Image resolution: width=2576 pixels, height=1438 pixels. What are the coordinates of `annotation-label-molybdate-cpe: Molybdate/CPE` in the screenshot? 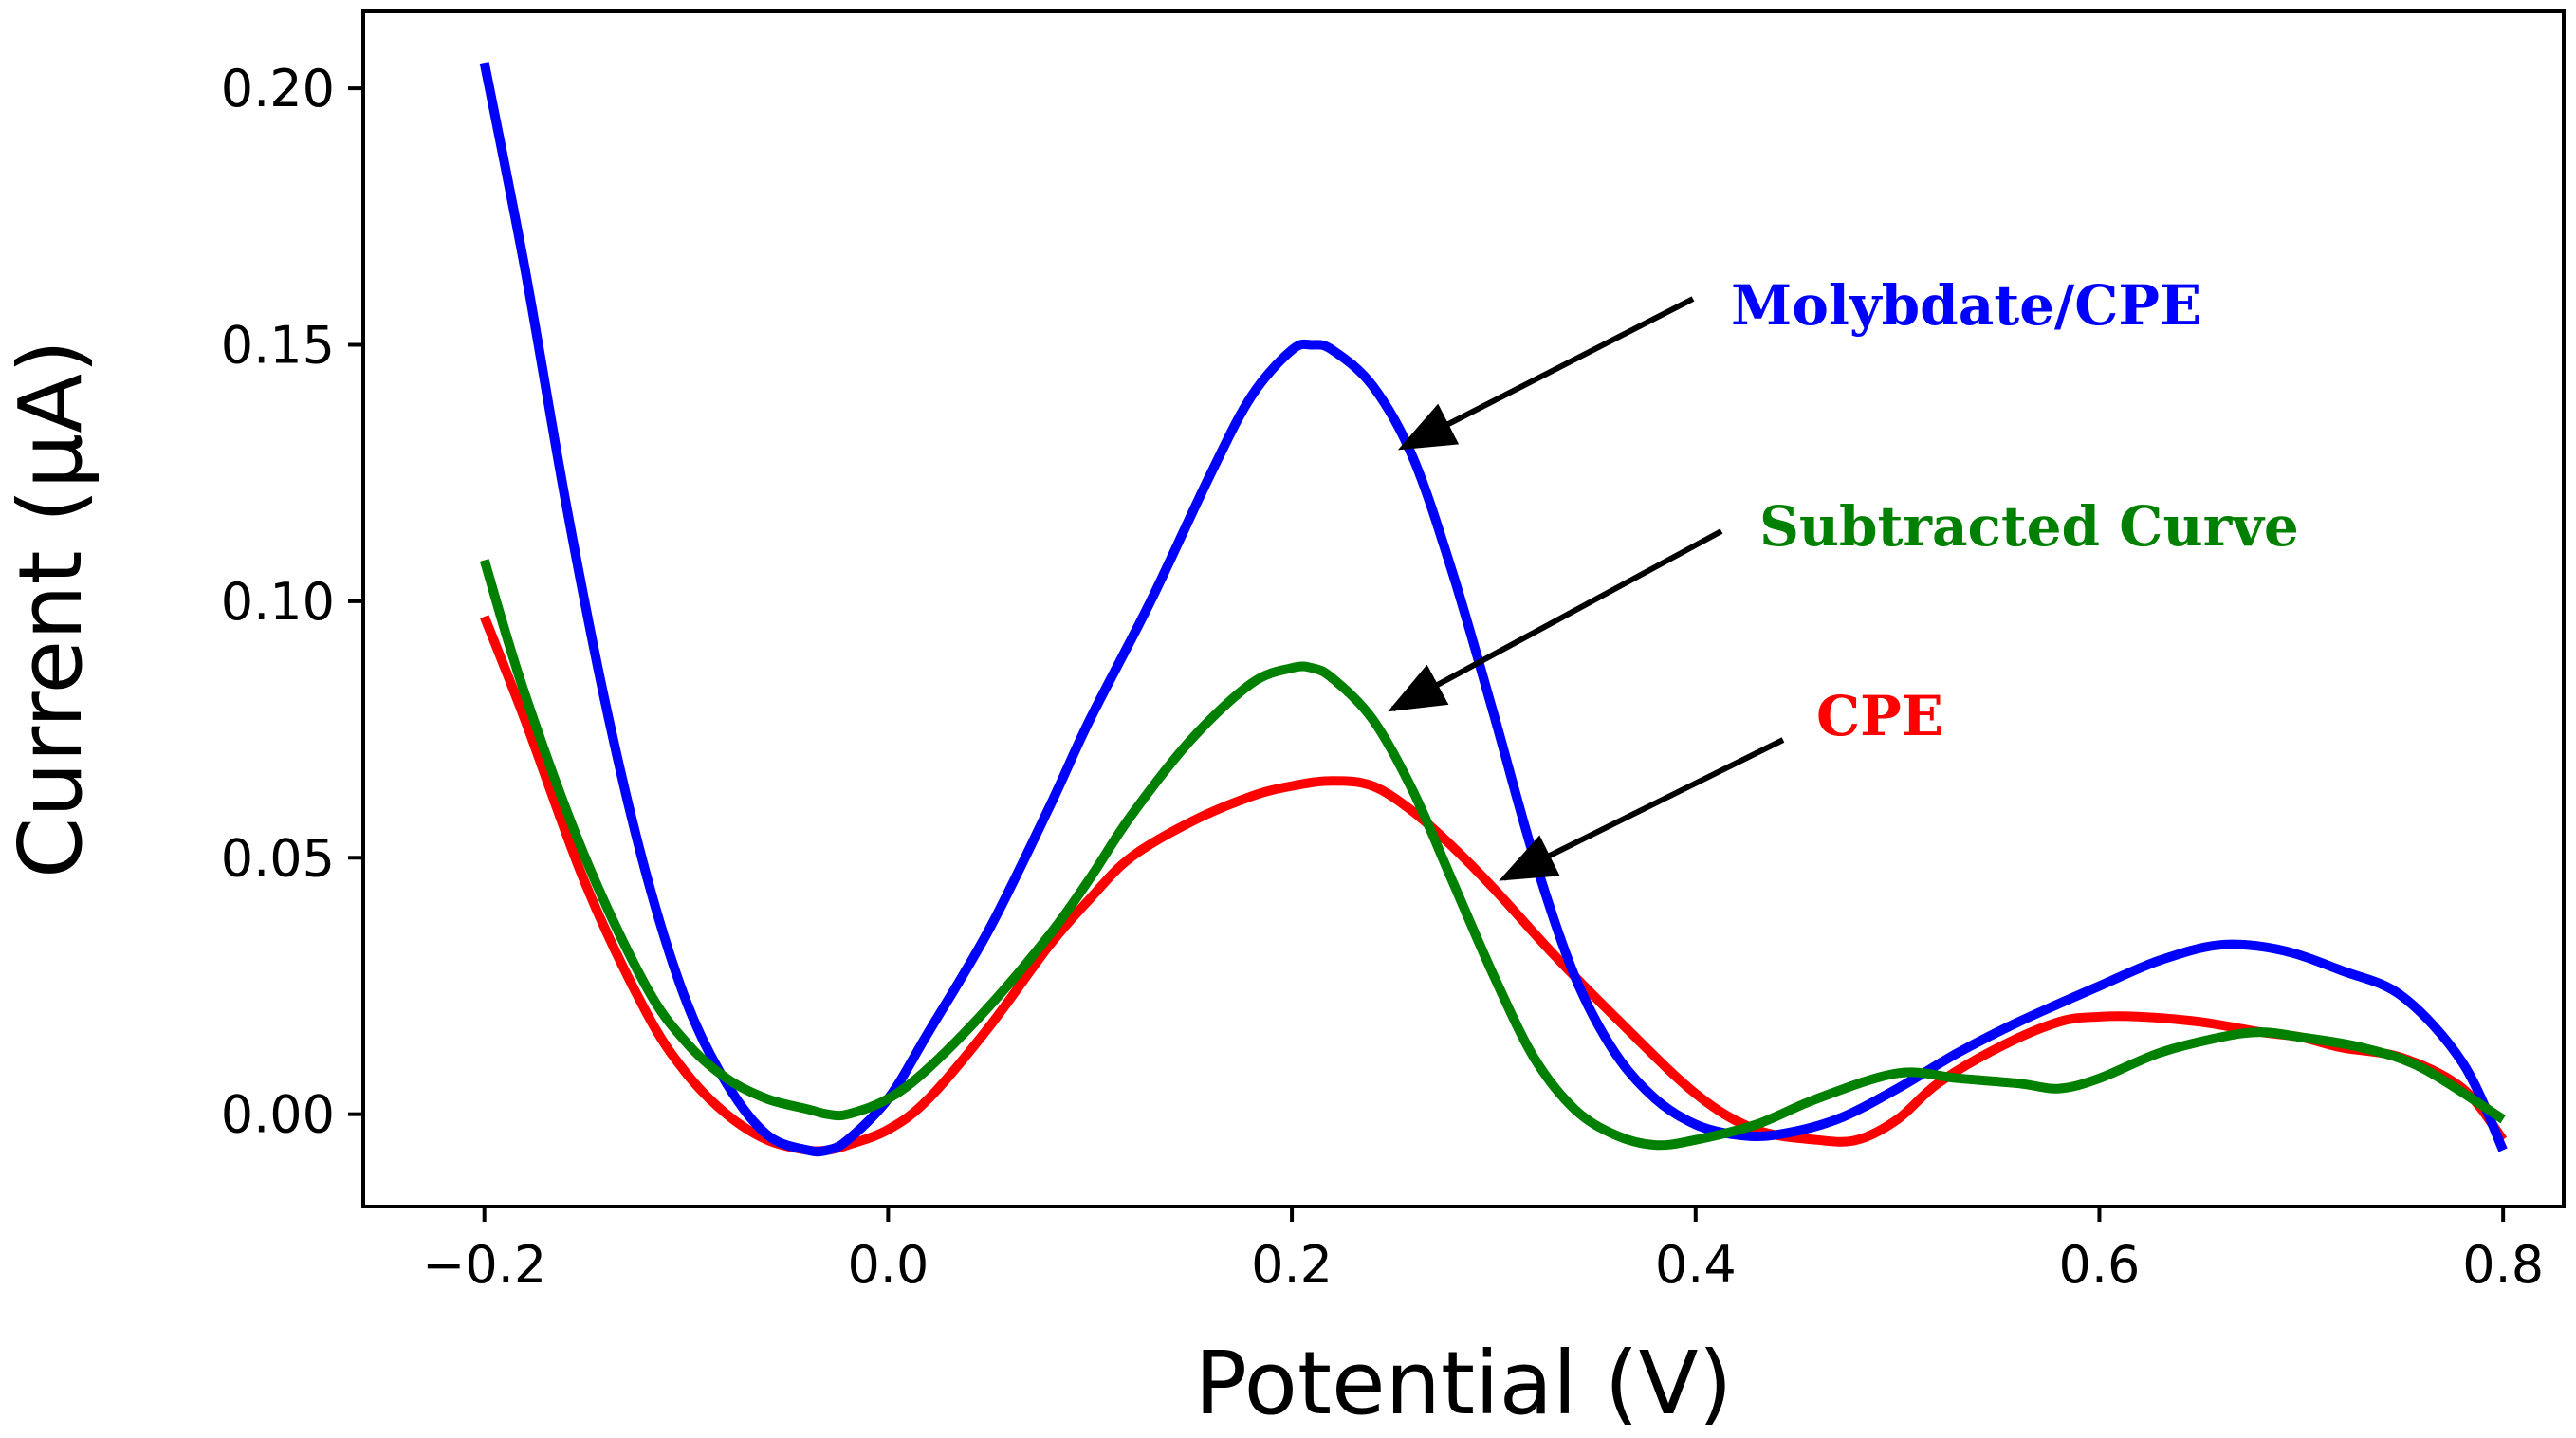 It's located at (1966, 305).